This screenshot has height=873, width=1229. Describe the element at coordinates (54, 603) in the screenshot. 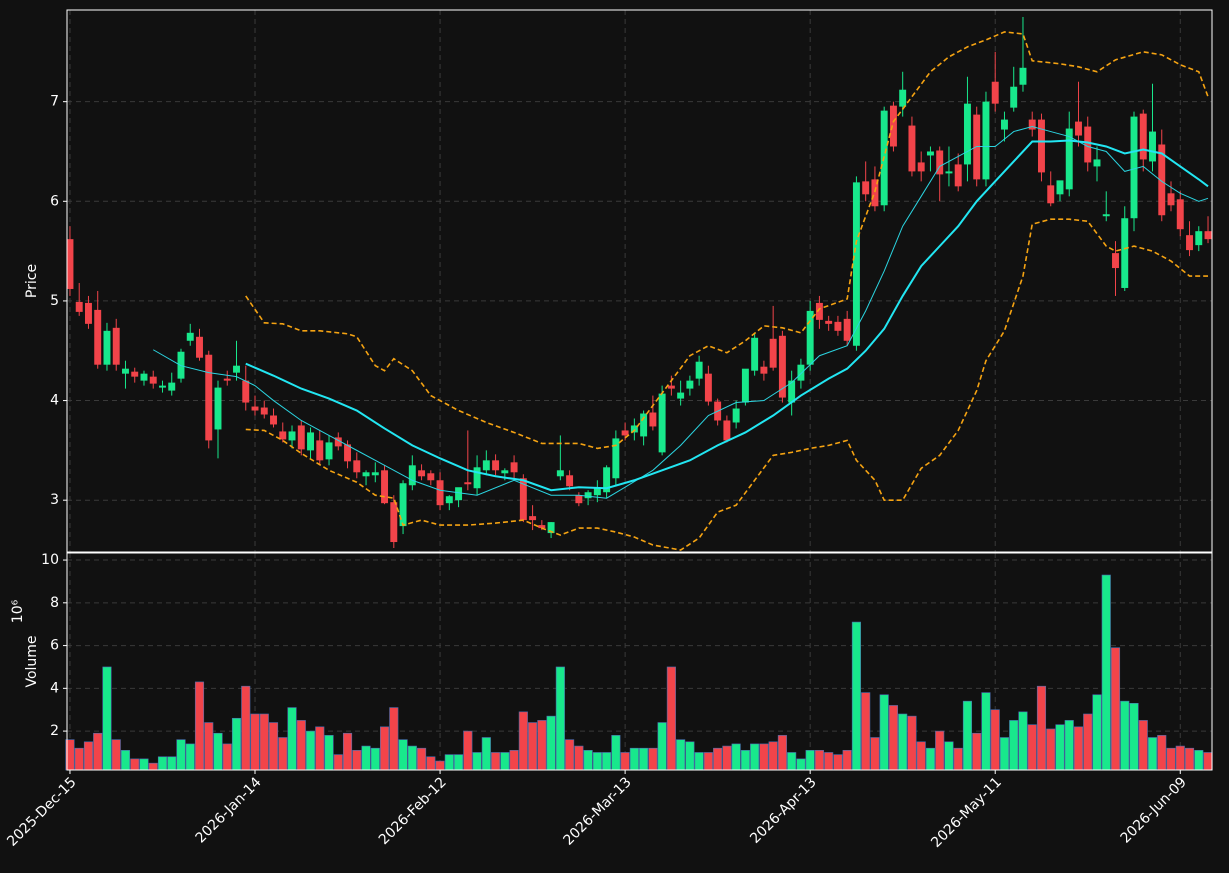

I see `y-tick-label: 8` at that location.